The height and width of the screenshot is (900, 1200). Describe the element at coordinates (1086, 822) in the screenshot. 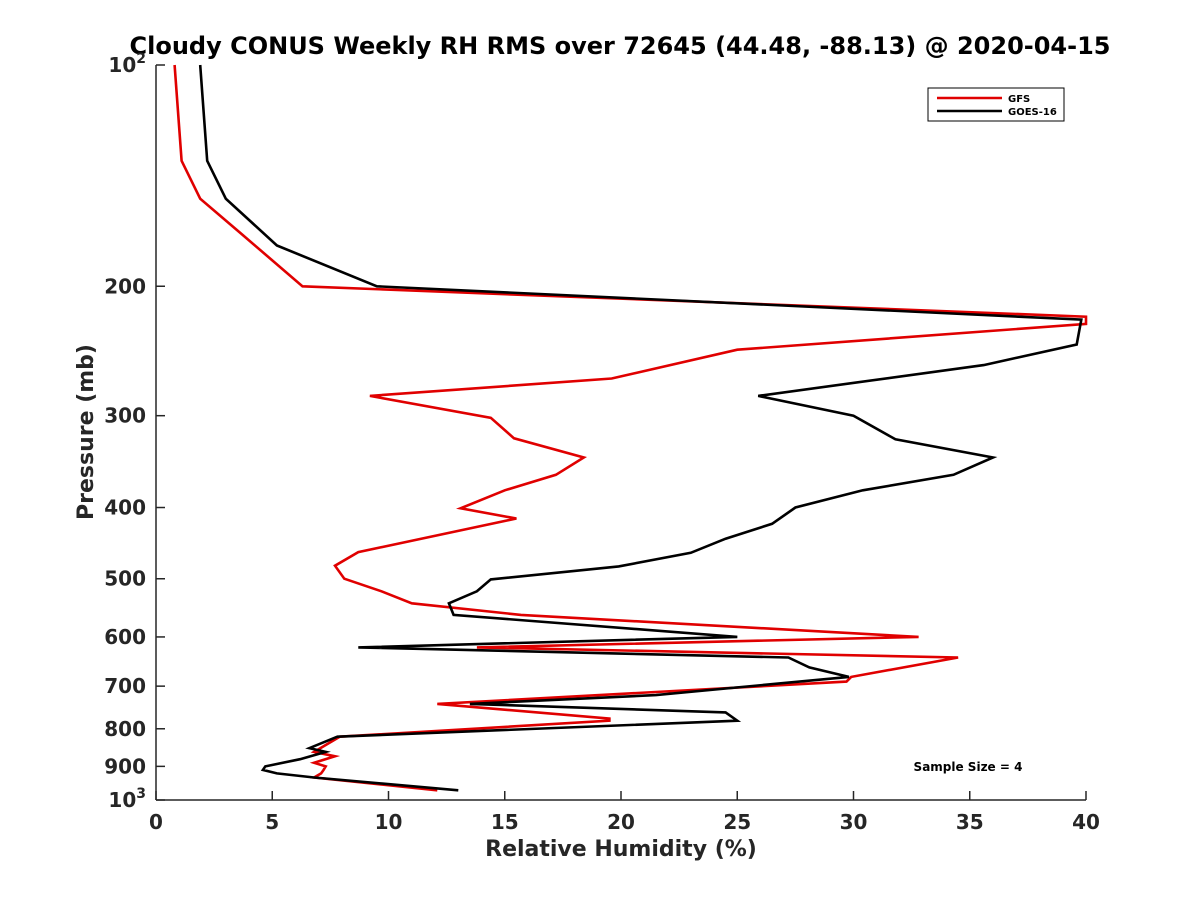

I see `x-tick-label: 40` at that location.